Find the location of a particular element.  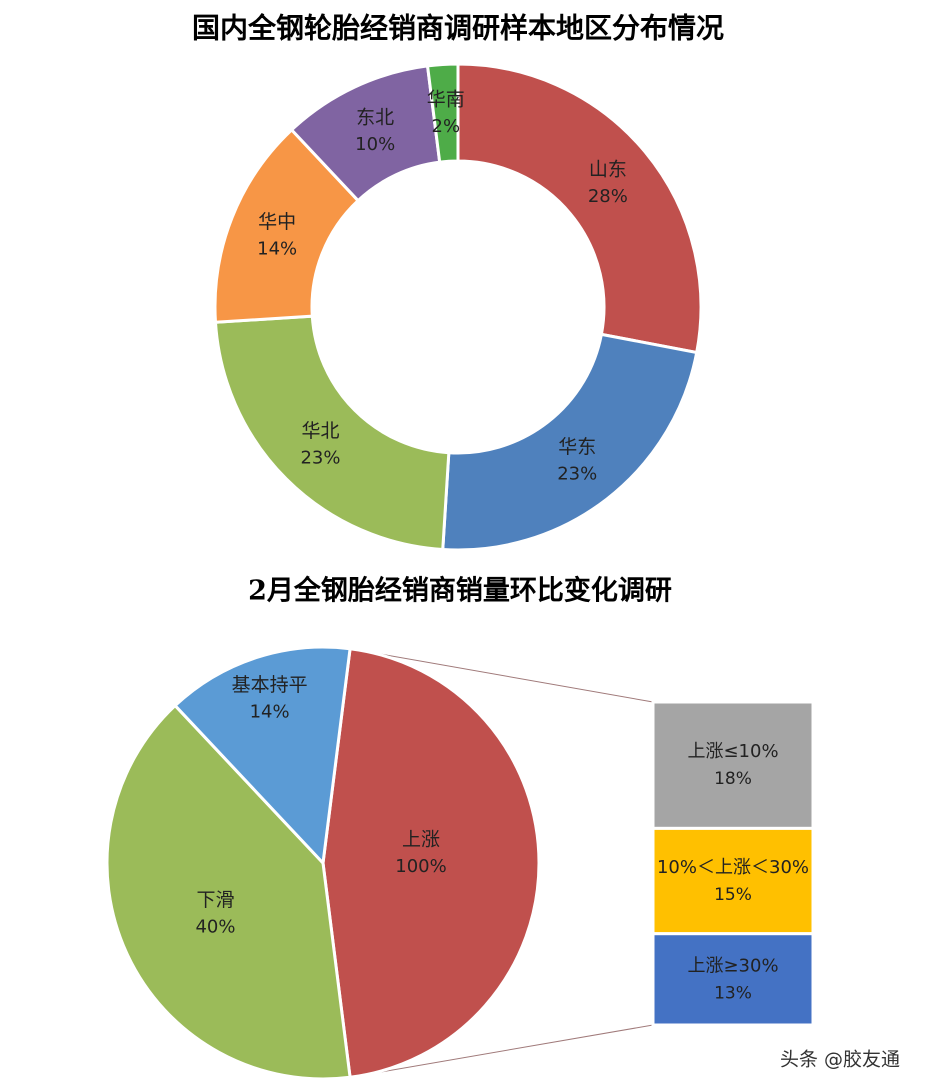

bar-value-label: 15% is located at coordinates (733, 895).